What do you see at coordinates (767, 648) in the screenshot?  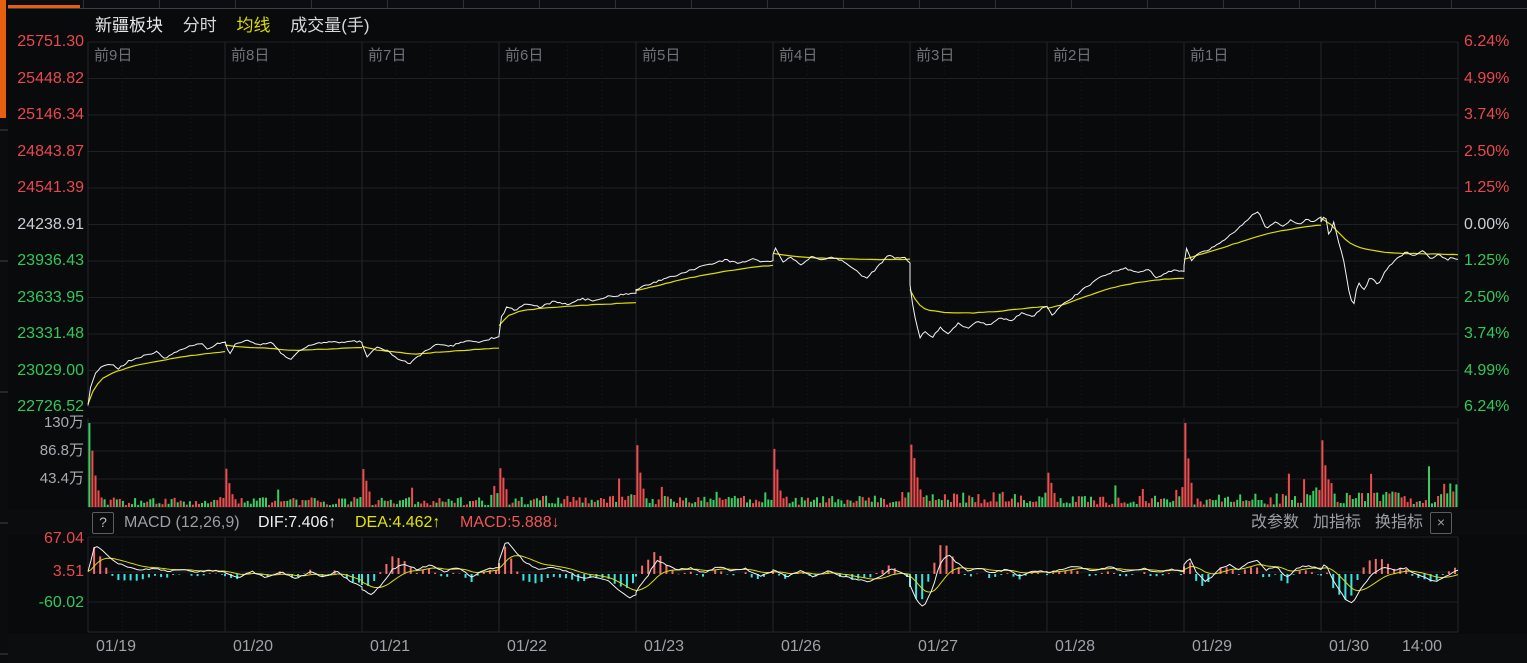 I see `x-axis-bar` at bounding box center [767, 648].